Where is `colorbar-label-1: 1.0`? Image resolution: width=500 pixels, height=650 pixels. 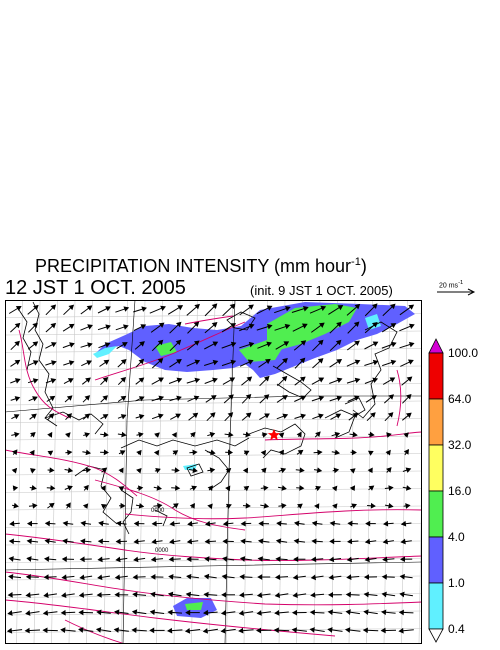 colorbar-label-1: 1.0 is located at coordinates (456, 583).